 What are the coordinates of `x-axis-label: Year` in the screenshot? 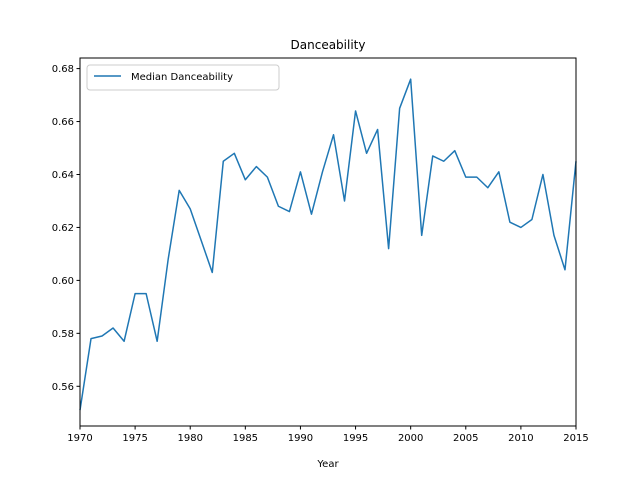 It's located at (327, 464).